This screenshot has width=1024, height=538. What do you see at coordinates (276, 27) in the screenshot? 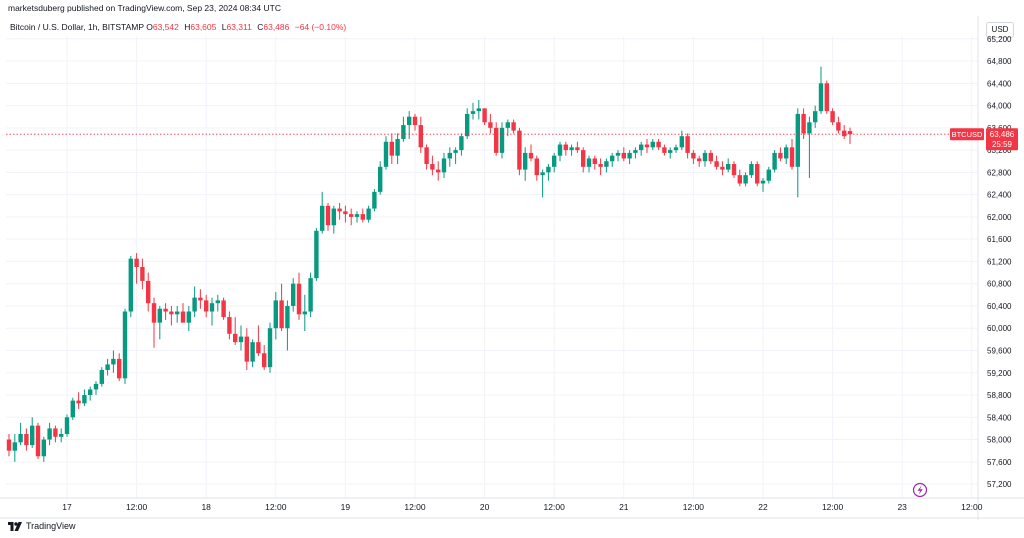
I see `close-value: 63,486` at bounding box center [276, 27].